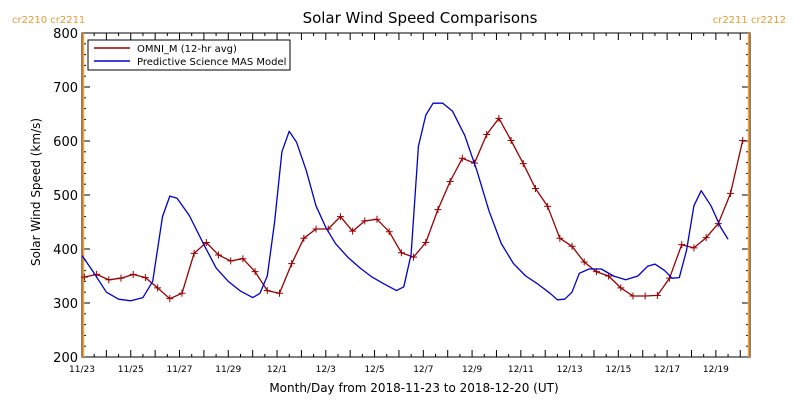 The image size is (800, 400). I want to click on x-tick-label: 12/15, so click(618, 370).